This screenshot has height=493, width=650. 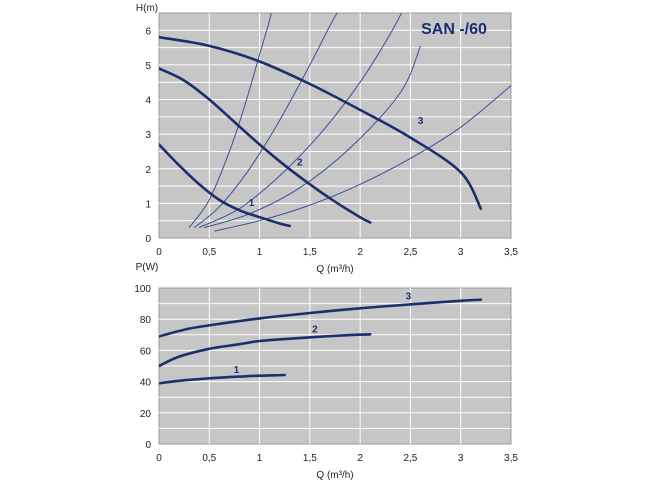 I want to click on power-chart-curve-label-3: 3, so click(x=409, y=297).